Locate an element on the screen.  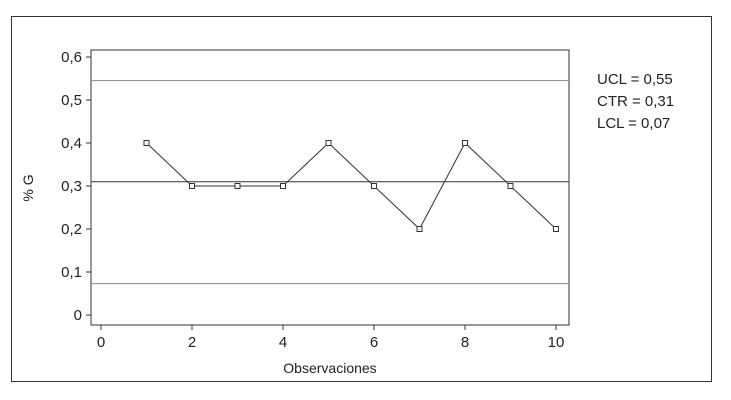
ucl-label: UCL = 0,55 is located at coordinates (635, 79).